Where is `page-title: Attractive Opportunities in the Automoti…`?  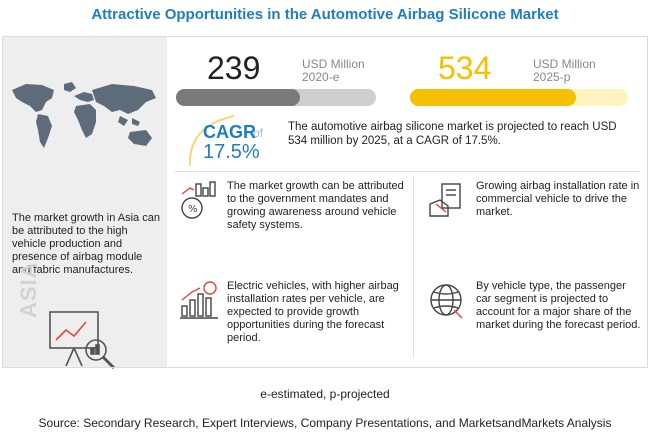
page-title: Attractive Opportunities in the Automoti… is located at coordinates (325, 14).